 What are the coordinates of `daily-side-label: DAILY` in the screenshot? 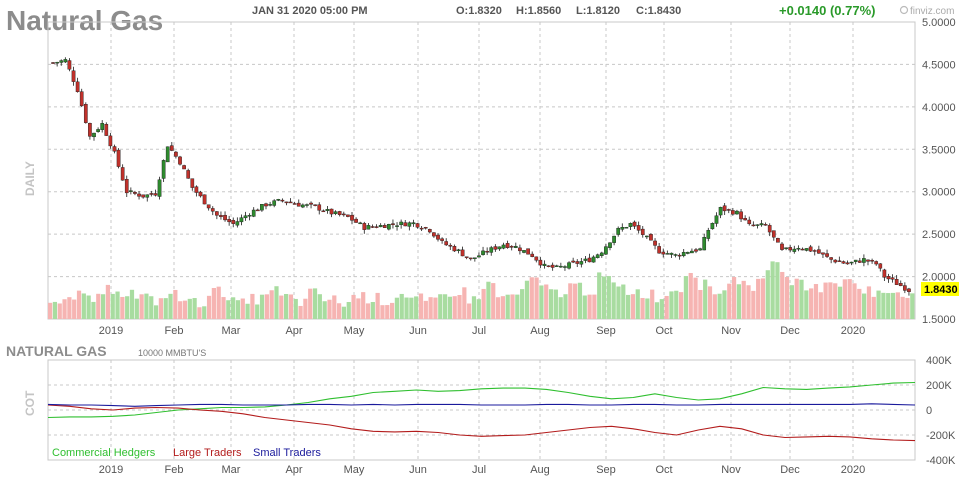 It's located at (30, 178).